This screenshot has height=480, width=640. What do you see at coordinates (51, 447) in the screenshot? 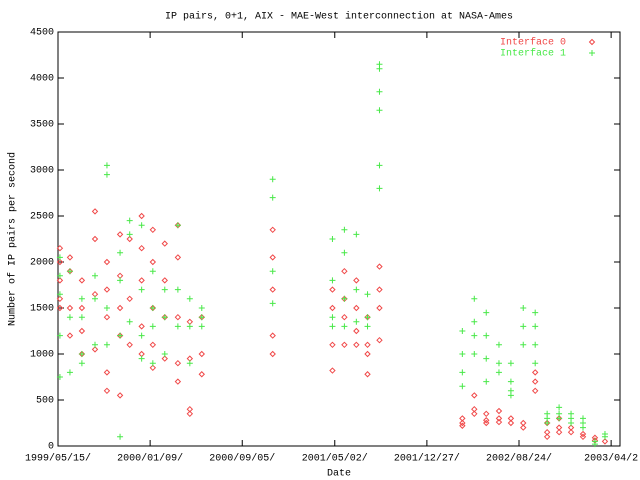
I see `y-tick-label: 0` at bounding box center [51, 447].